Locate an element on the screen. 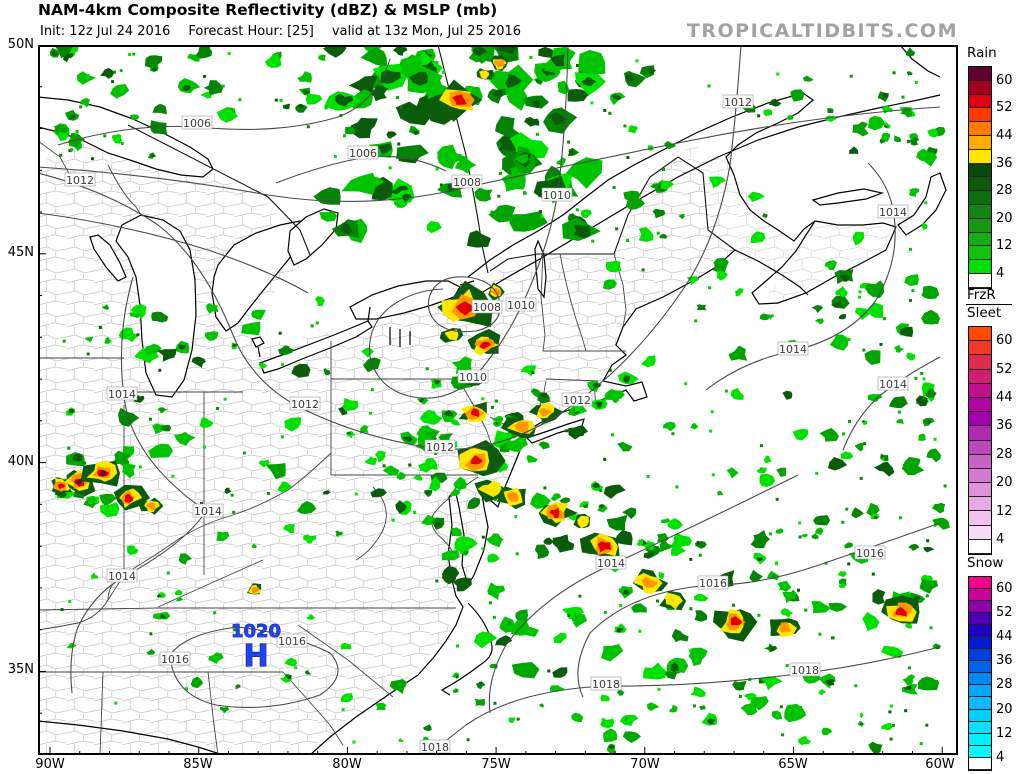 The height and width of the screenshot is (774, 1024). colorbar-title: Sleet is located at coordinates (984, 313).